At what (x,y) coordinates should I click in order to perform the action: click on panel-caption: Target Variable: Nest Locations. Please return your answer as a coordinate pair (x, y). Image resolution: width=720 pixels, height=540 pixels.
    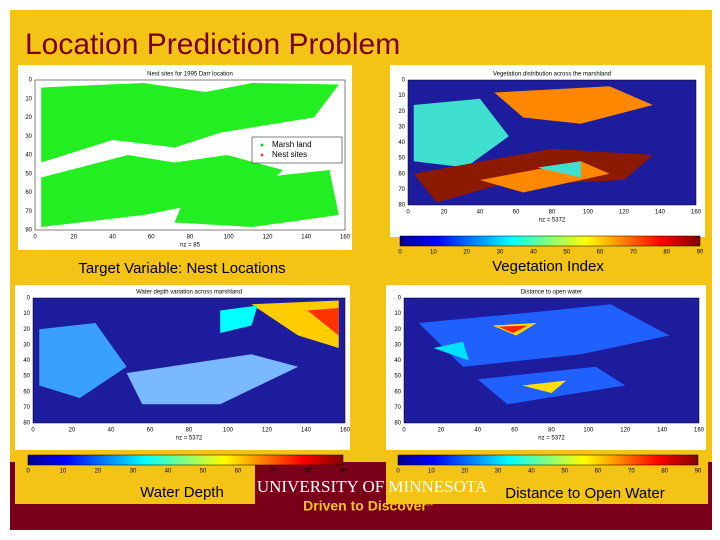
    Looking at the image, I should click on (181, 268).